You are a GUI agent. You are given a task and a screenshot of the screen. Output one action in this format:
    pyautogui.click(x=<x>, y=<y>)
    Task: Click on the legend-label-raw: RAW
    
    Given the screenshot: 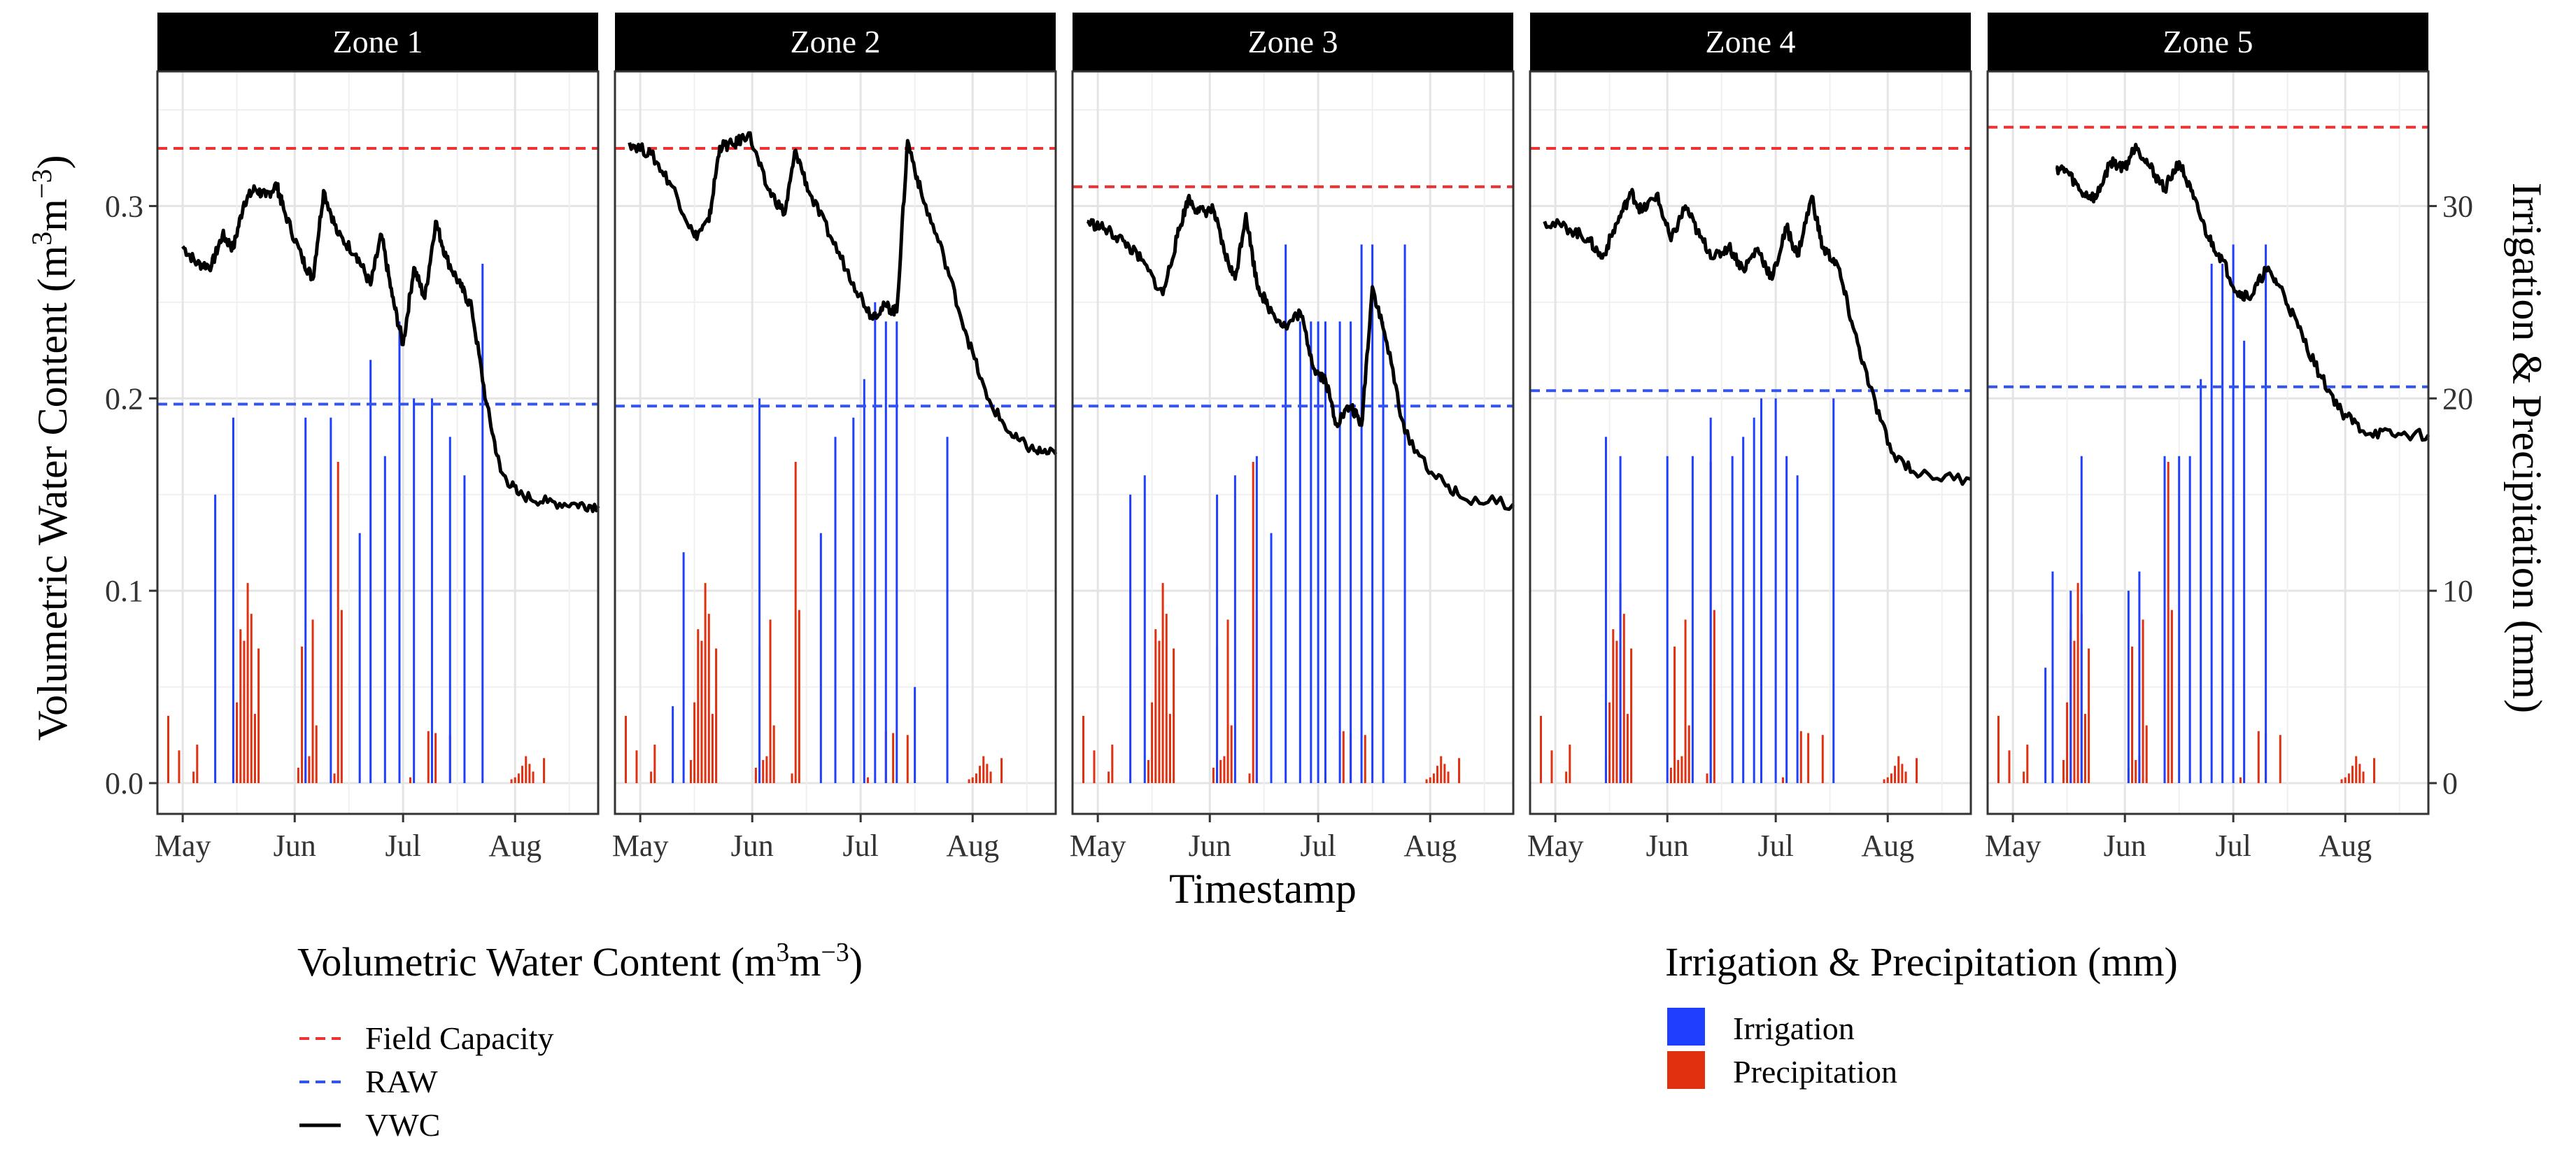 What is the action you would take?
    pyautogui.click(x=401, y=1081)
    